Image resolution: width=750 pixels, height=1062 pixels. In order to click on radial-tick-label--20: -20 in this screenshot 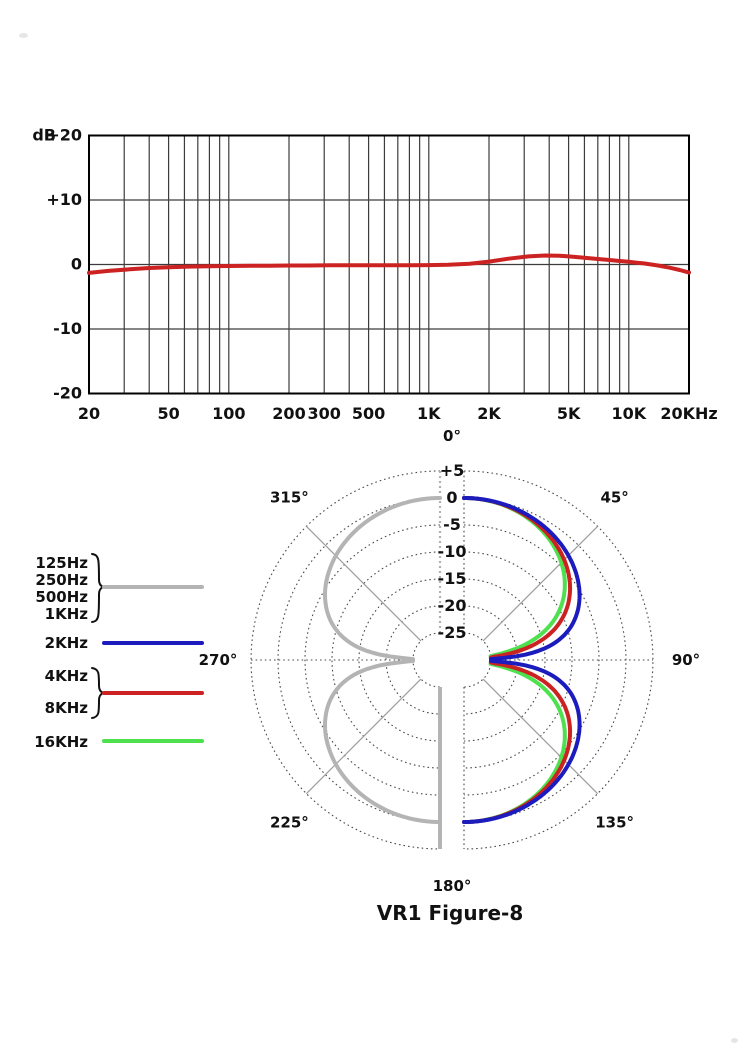, I will do `click(452, 605)`.